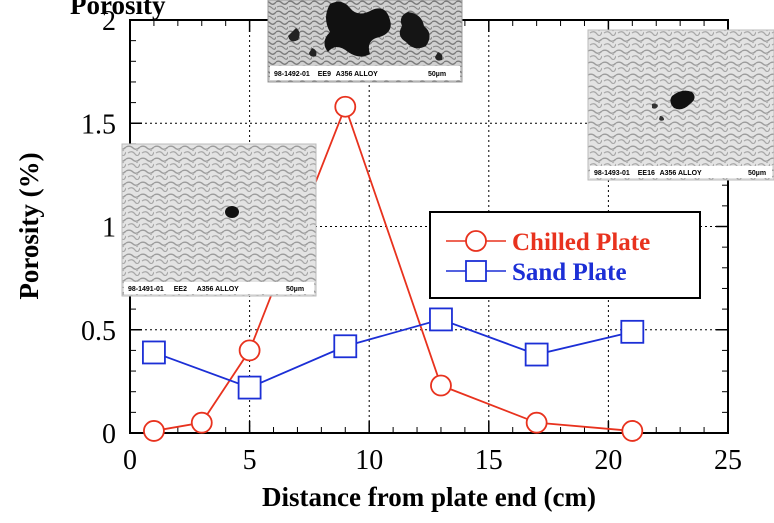  I want to click on y-tick-label: 0.5, so click(98, 331).